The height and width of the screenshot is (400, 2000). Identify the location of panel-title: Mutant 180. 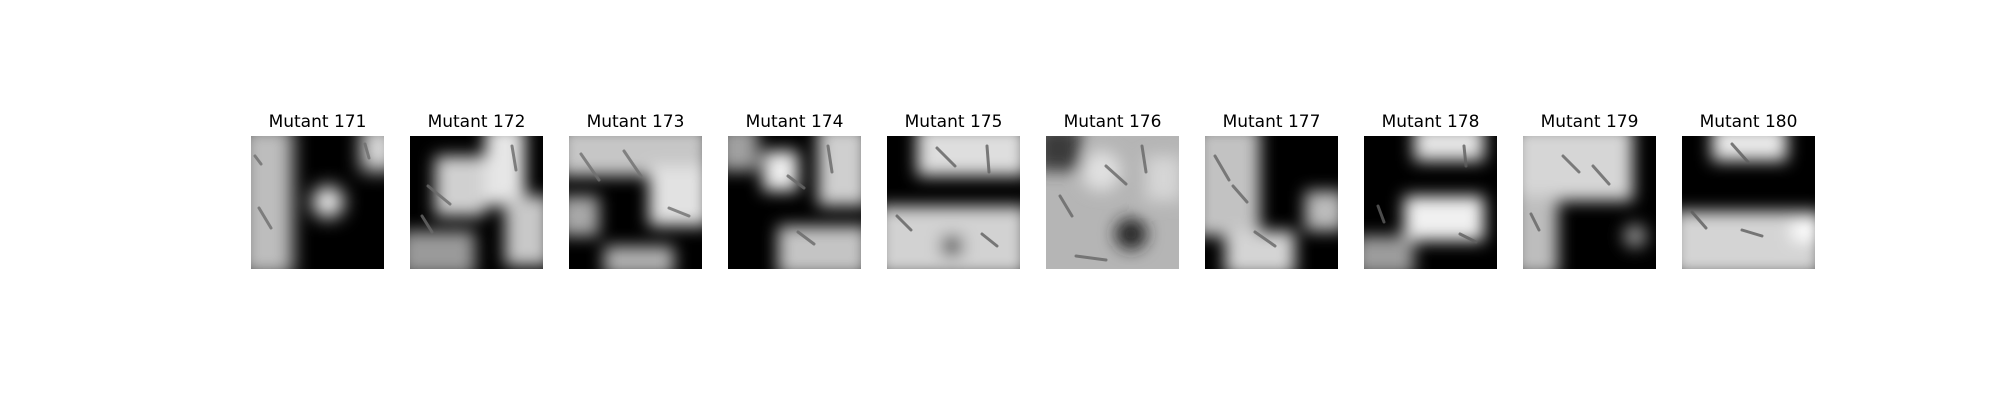
(1748, 122).